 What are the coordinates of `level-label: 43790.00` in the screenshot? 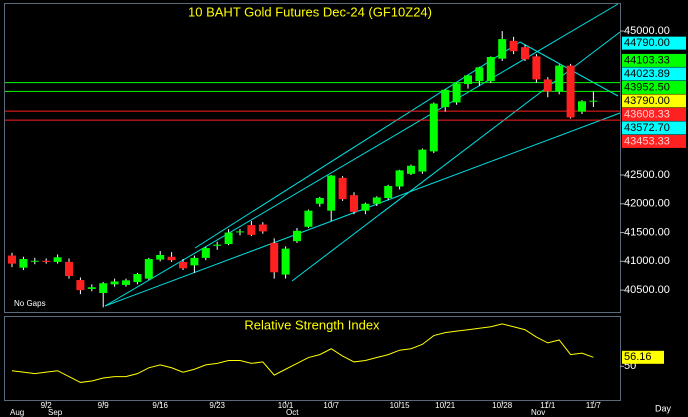 It's located at (647, 101).